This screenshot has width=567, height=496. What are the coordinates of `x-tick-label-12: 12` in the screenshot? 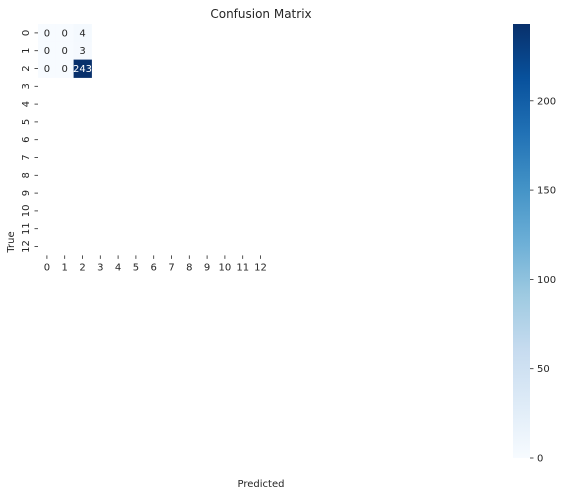 It's located at (260, 267).